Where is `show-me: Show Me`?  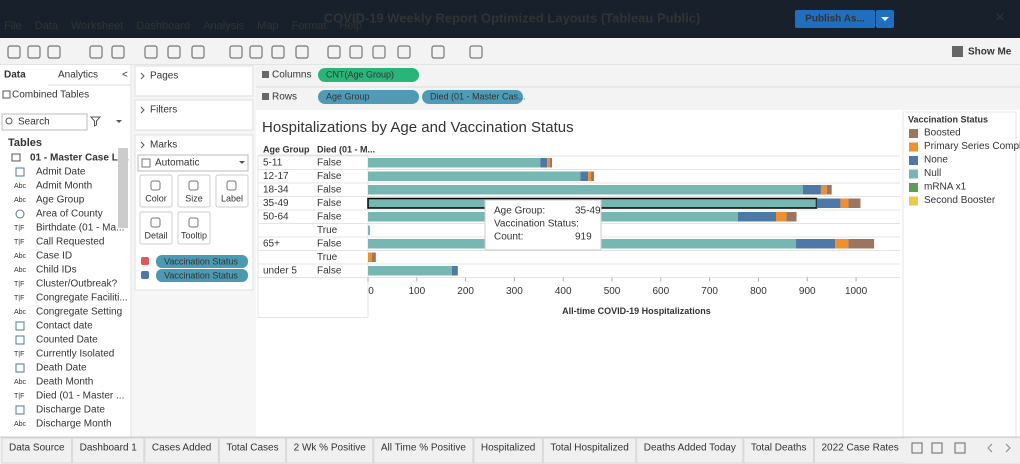 show-me: Show Me is located at coordinates (990, 52).